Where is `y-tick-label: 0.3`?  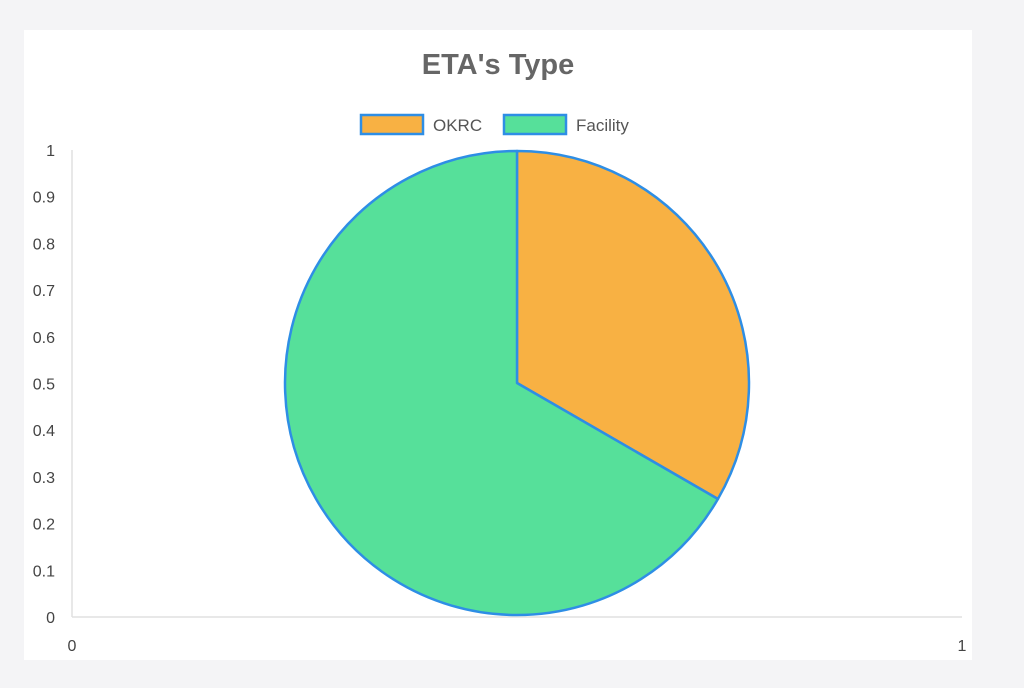
y-tick-label: 0.3 is located at coordinates (44, 478).